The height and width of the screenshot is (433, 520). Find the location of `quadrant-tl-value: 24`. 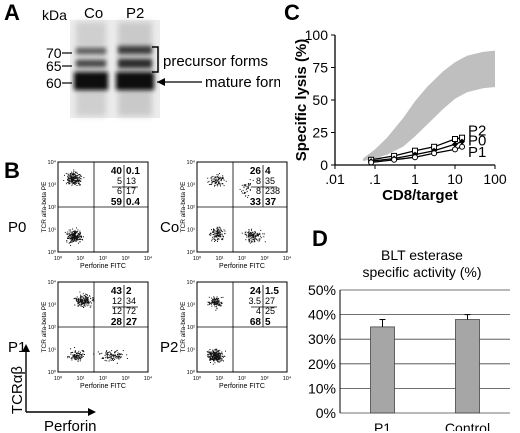

quadrant-tl-value: 24 is located at coordinates (256, 291).